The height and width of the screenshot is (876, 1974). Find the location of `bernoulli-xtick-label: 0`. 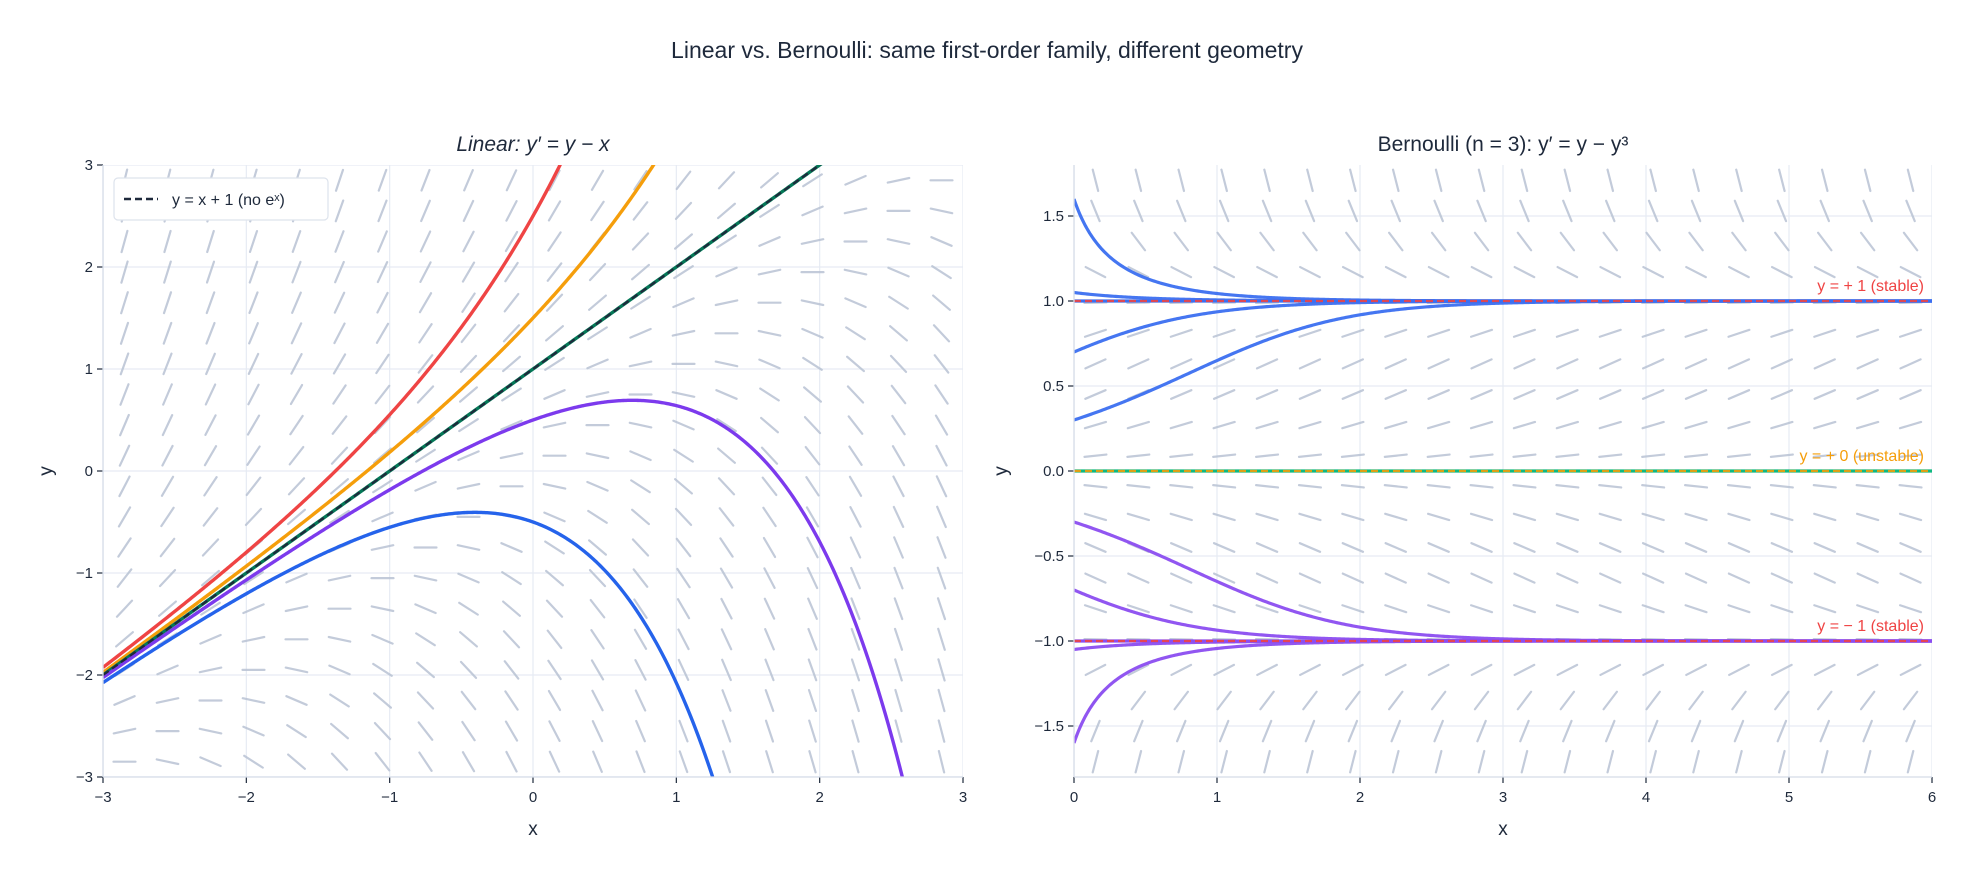

bernoulli-xtick-label: 0 is located at coordinates (1074, 797).